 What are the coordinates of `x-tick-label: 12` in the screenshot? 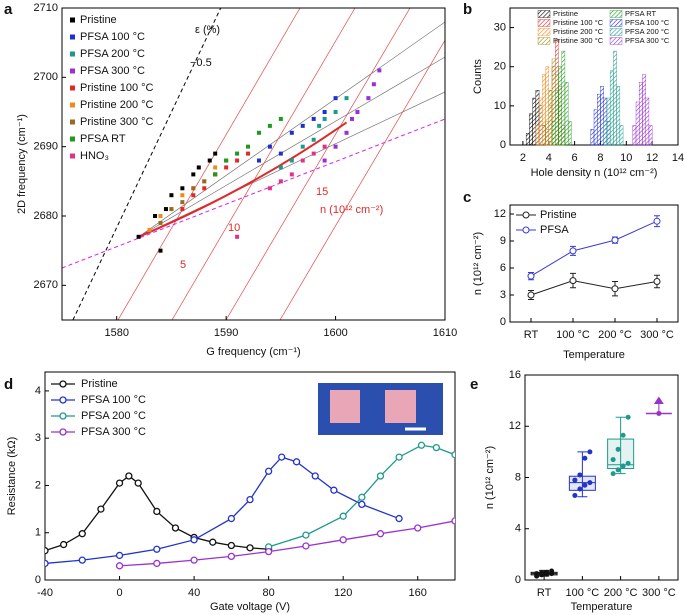 It's located at (652, 158).